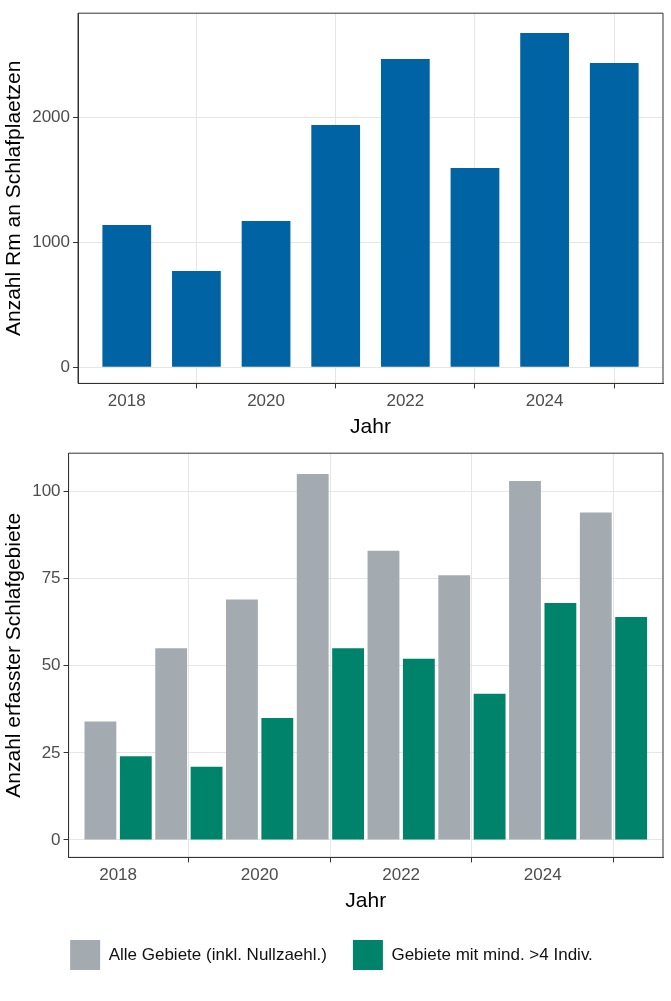 The width and height of the screenshot is (671, 1001). What do you see at coordinates (13, 655) in the screenshot?
I see `y-axis-title: Anzahl erfasster Schlafgebiete` at bounding box center [13, 655].